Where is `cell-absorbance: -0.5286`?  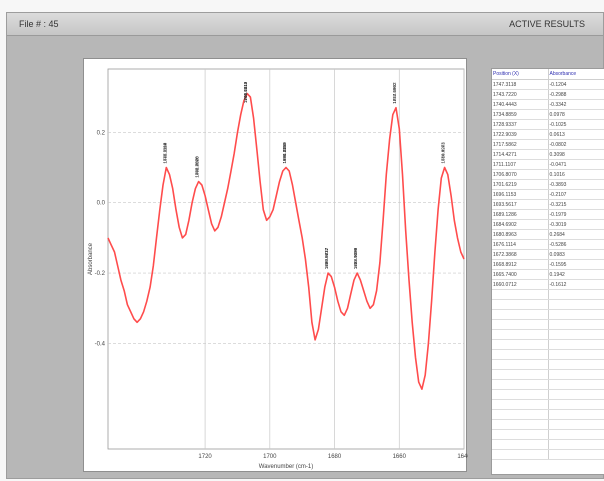 cell-absorbance: -0.5286 is located at coordinates (575, 244).